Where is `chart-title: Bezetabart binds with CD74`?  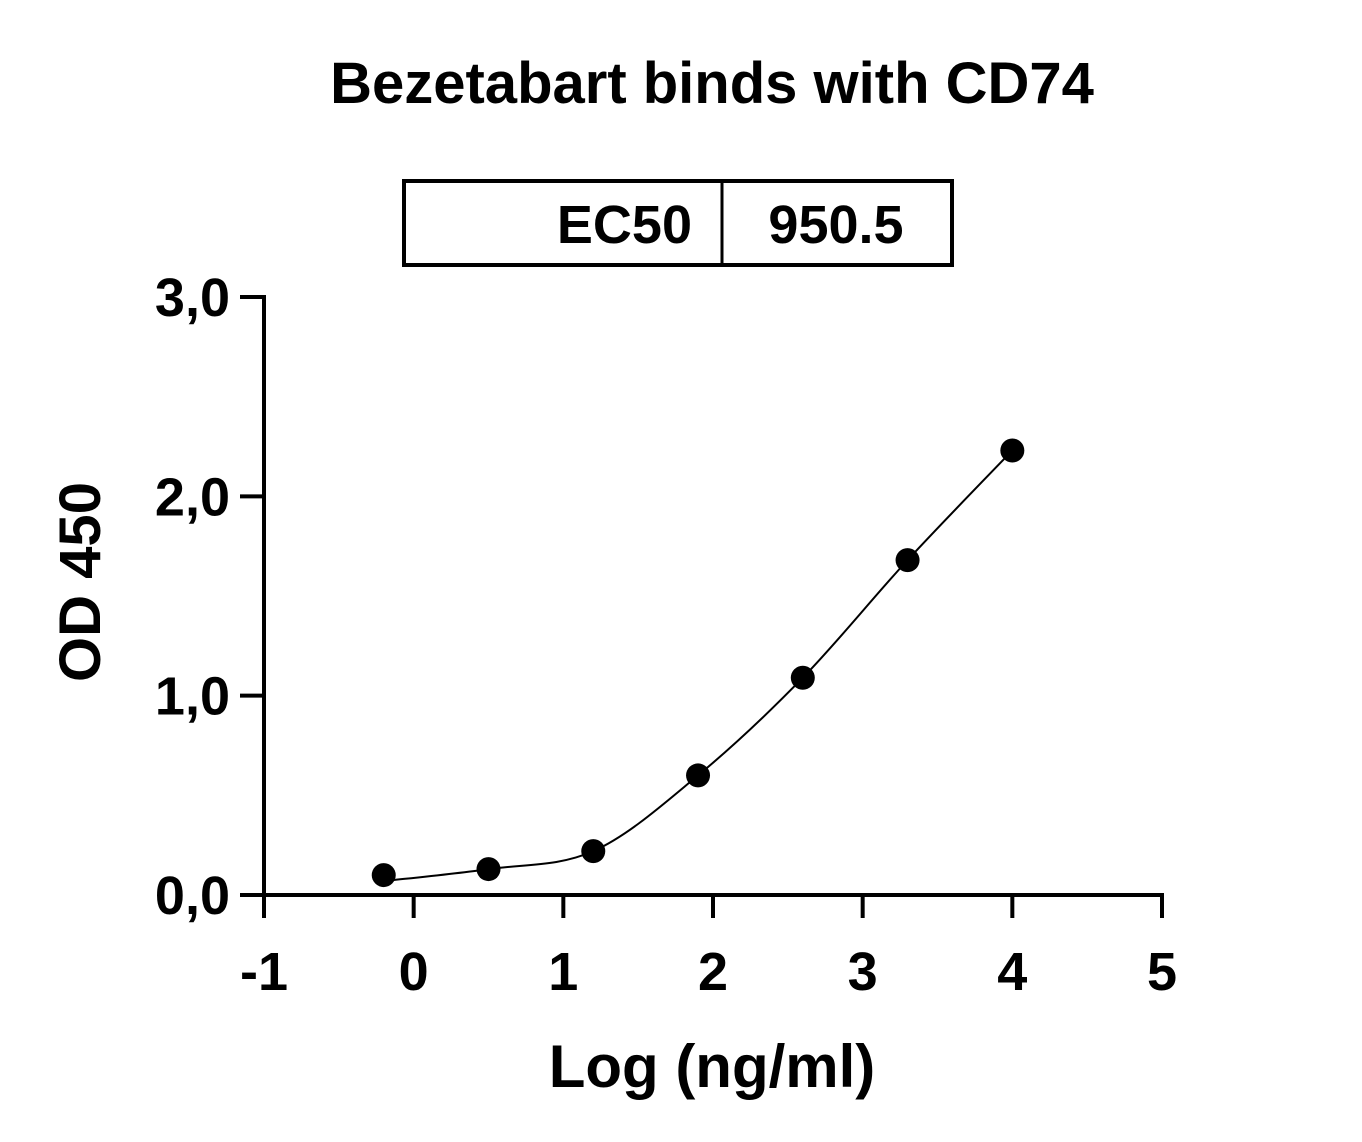 chart-title: Bezetabart binds with CD74 is located at coordinates (712, 83).